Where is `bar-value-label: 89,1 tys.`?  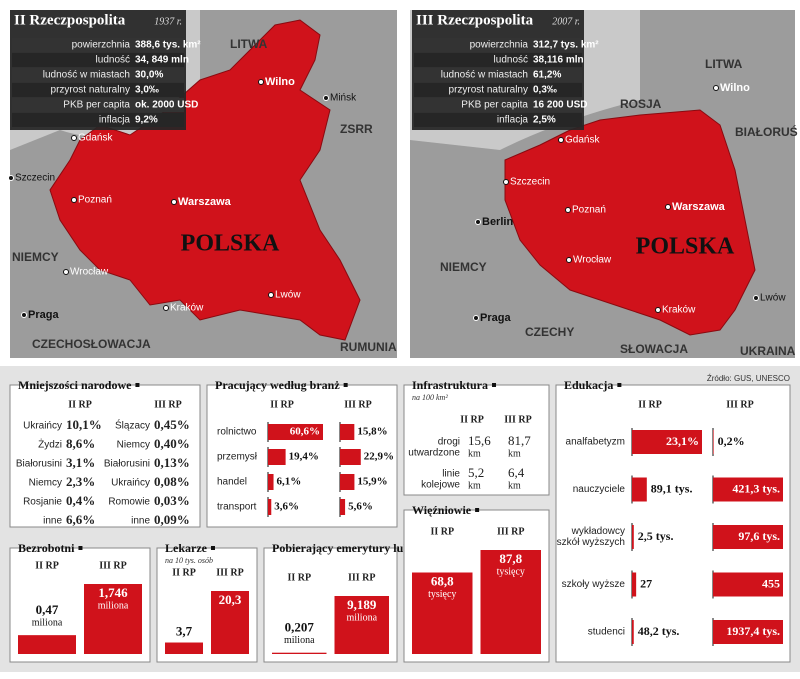 bar-value-label: 89,1 tys. is located at coordinates (672, 488).